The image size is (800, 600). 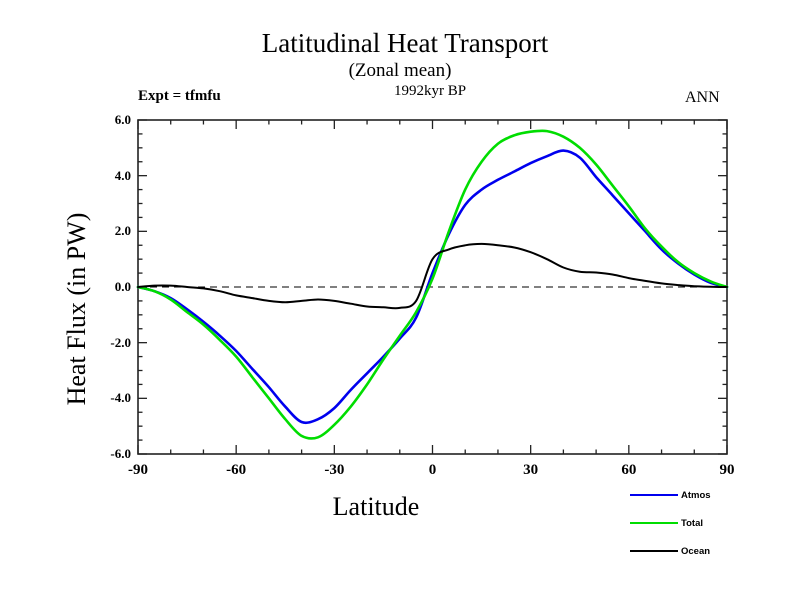 I want to click on x-tick-label: 30, so click(x=531, y=470).